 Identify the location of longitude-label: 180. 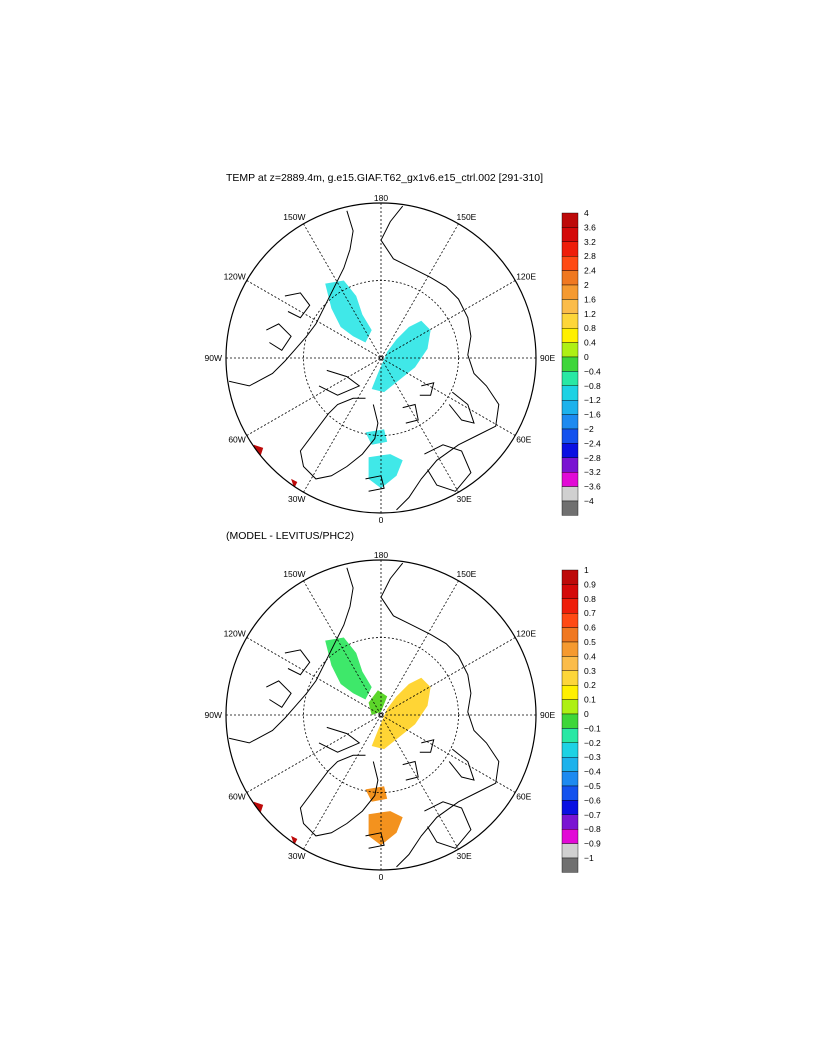
(381, 555).